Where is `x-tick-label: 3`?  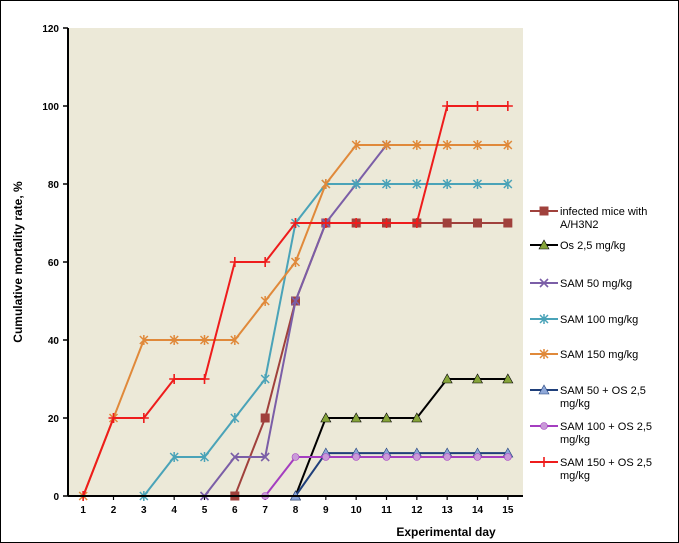 x-tick-label: 3 is located at coordinates (144, 510).